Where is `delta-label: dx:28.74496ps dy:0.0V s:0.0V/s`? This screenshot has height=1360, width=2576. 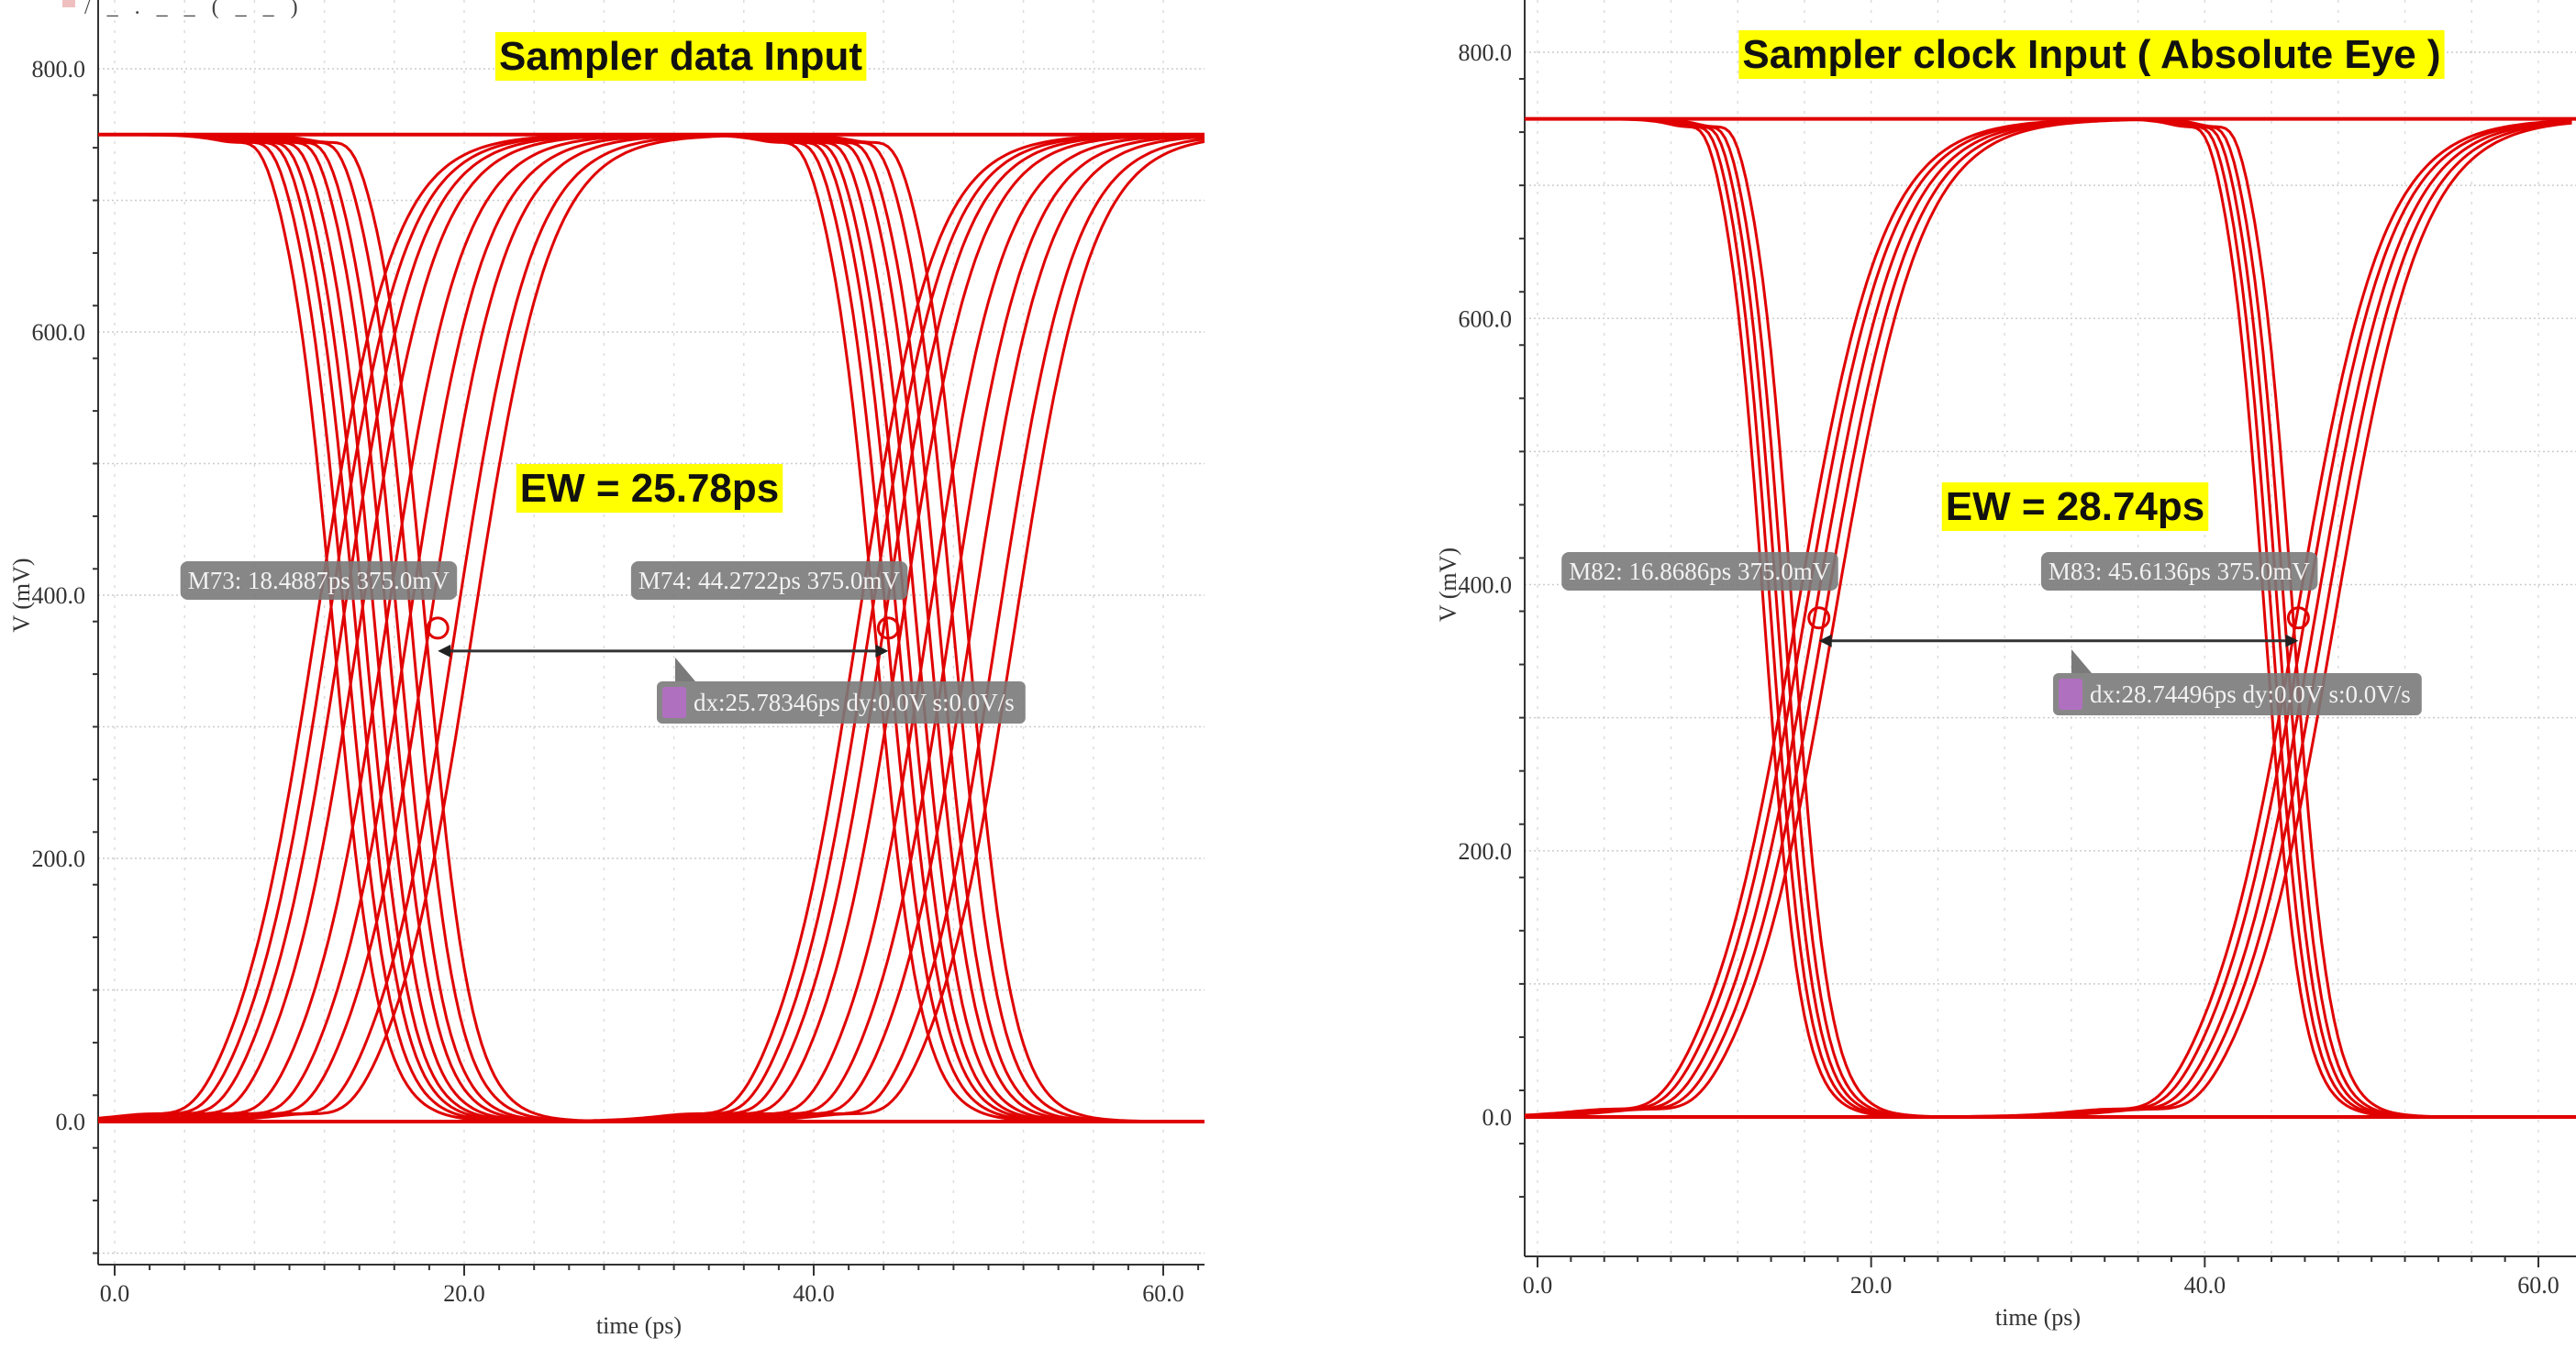 delta-label: dx:28.74496ps dy:0.0V s:0.0V/s is located at coordinates (2250, 694).